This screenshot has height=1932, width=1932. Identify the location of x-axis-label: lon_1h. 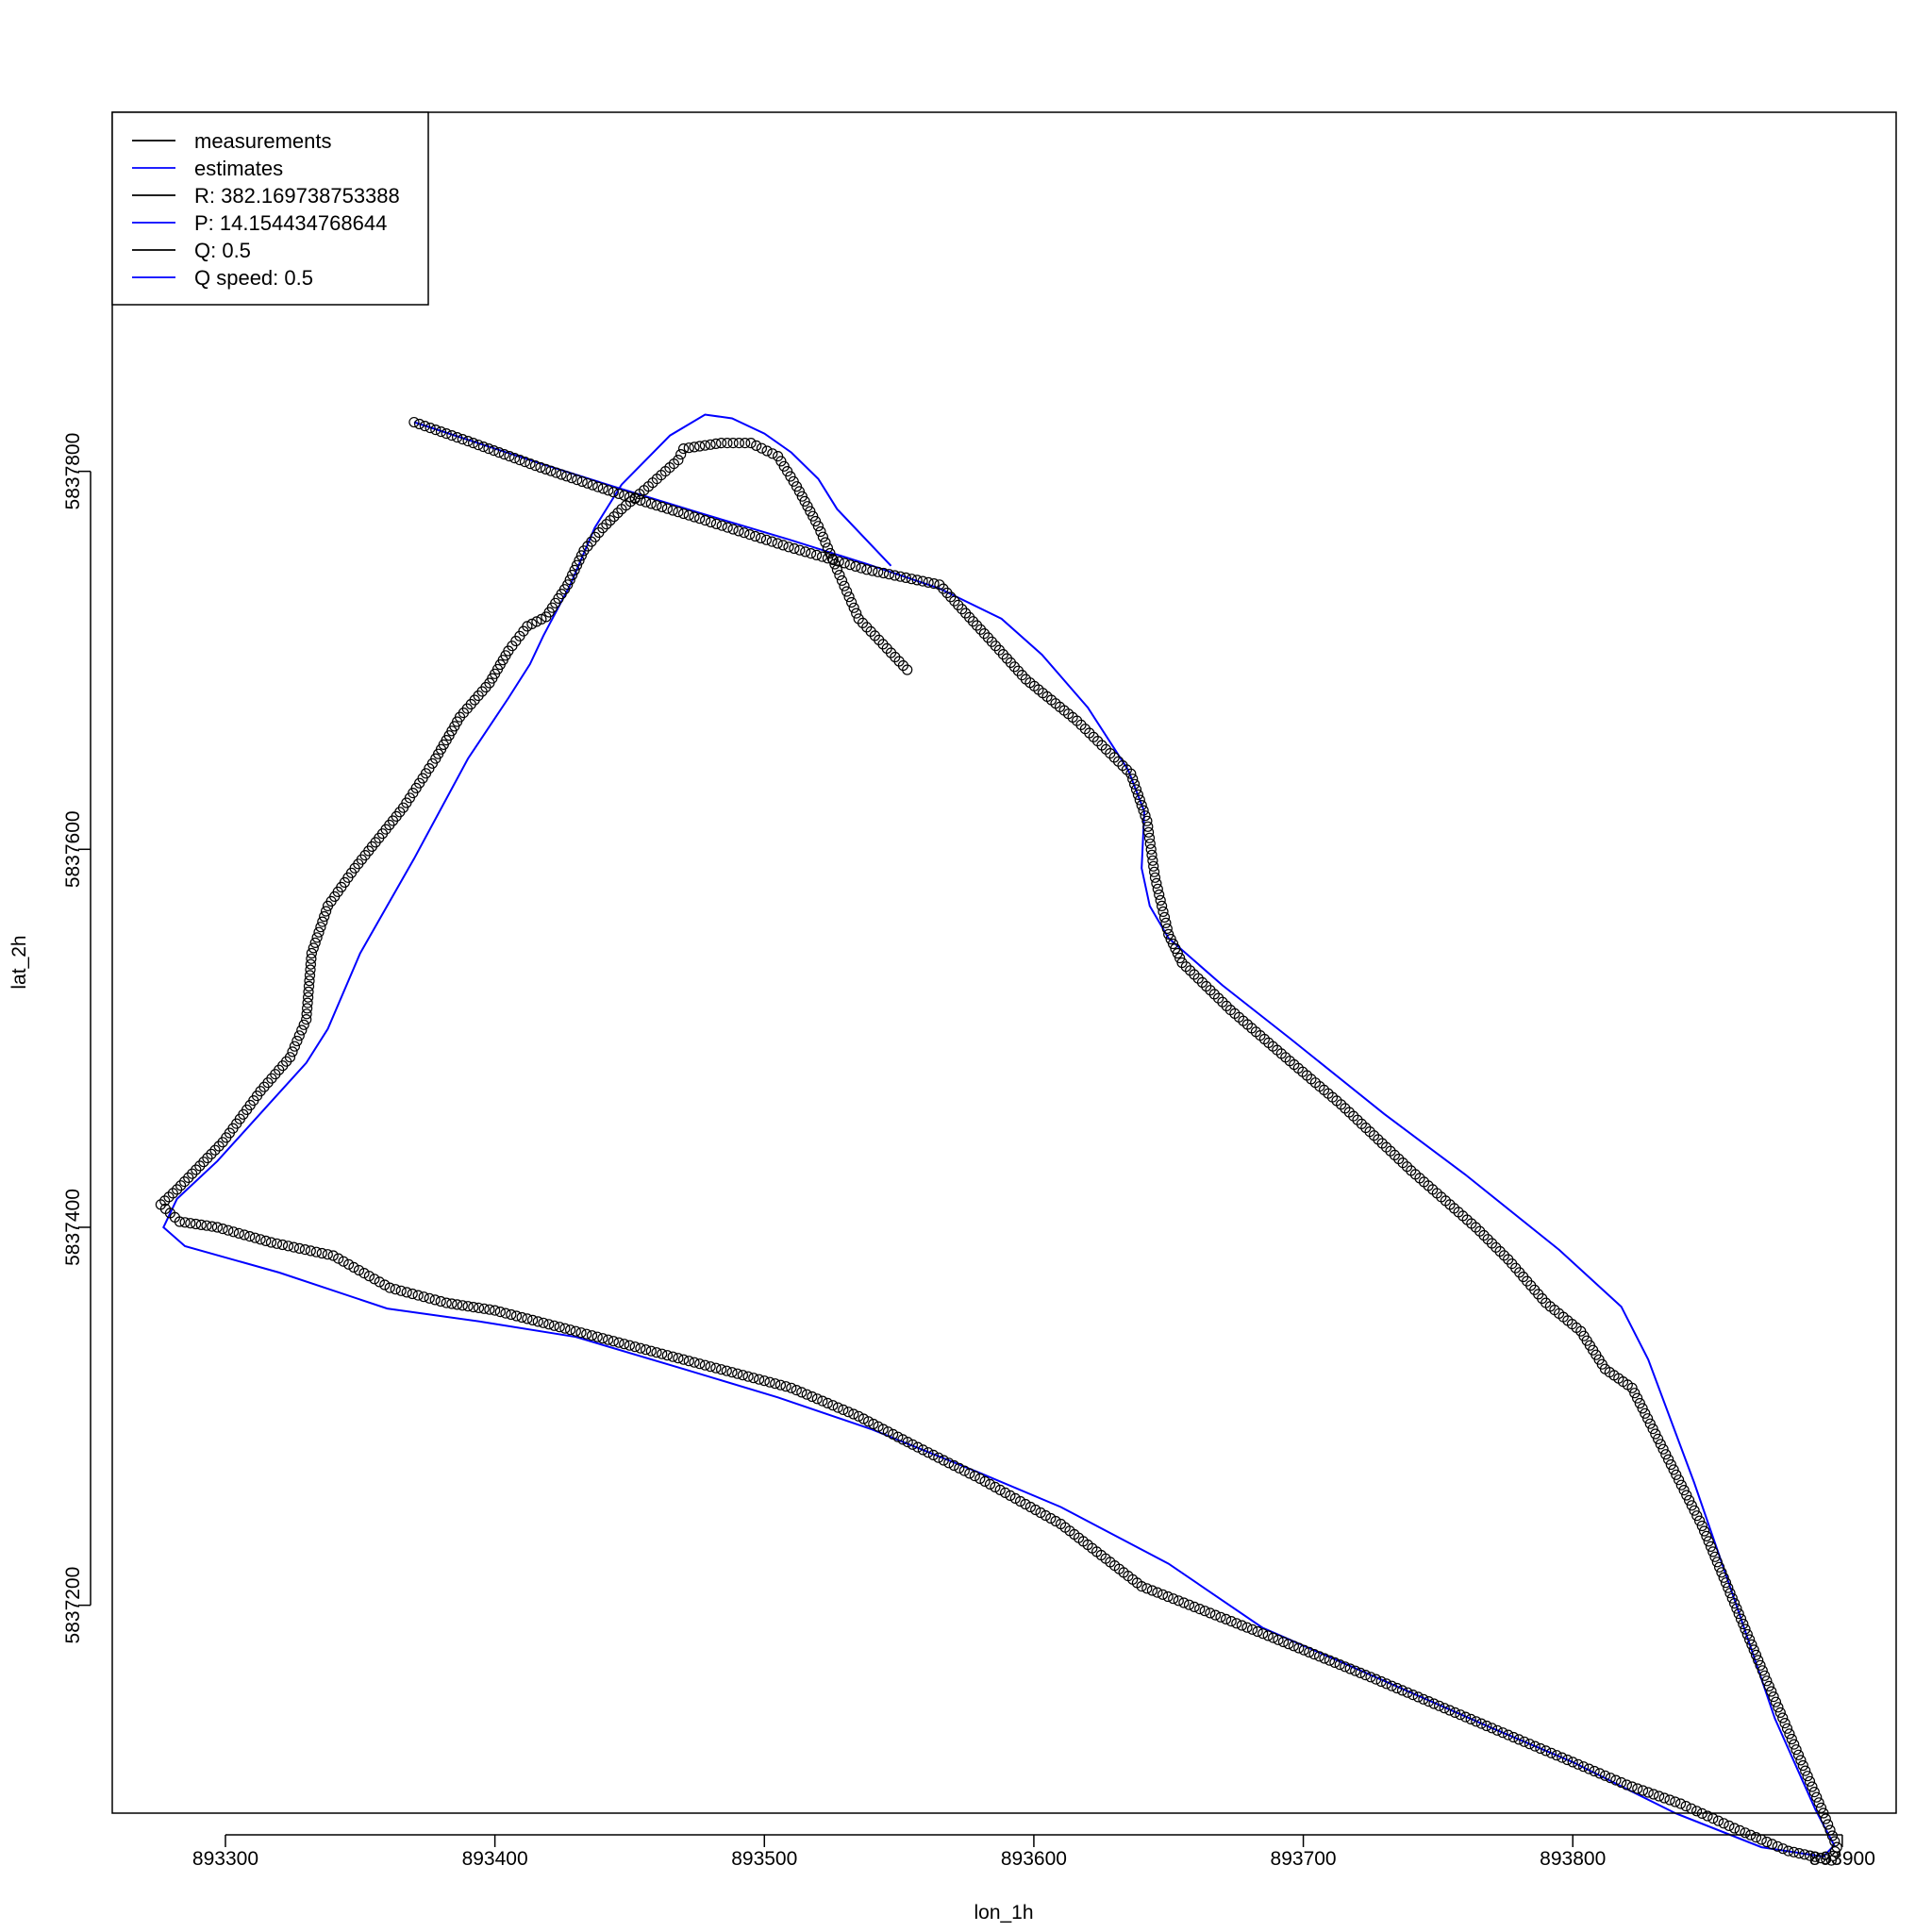
(1003, 1913).